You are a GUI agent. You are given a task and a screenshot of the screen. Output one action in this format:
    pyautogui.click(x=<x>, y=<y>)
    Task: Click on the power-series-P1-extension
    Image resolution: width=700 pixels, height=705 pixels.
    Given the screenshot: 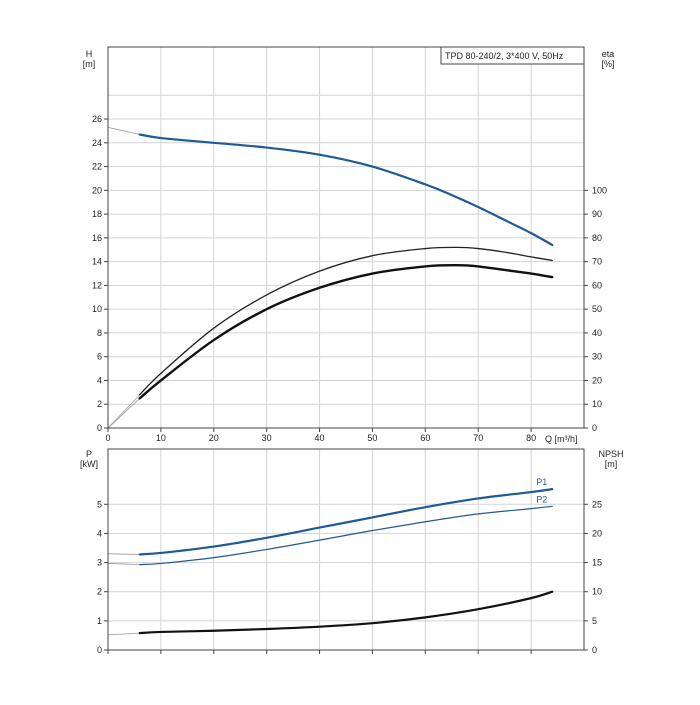 What is the action you would take?
    pyautogui.click(x=123, y=554)
    